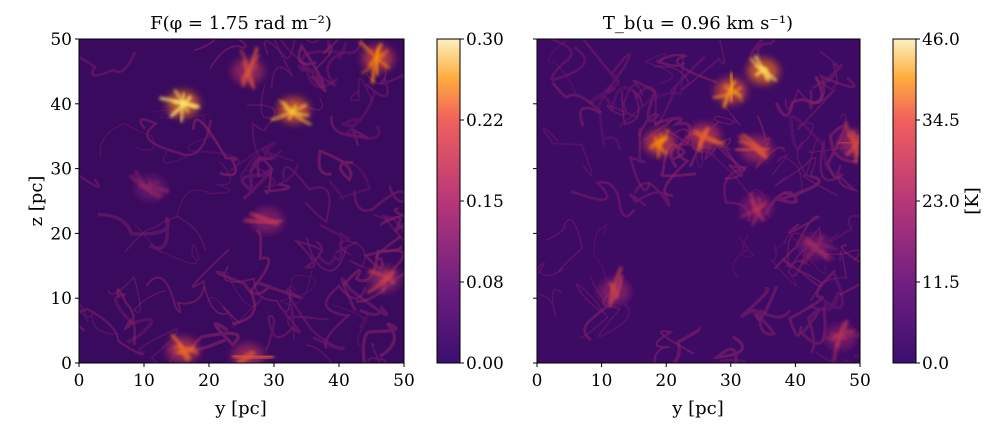 Image resolution: width=996 pixels, height=427 pixels. What do you see at coordinates (61, 105) in the screenshot?
I see `y-tick-label: 40` at bounding box center [61, 105].